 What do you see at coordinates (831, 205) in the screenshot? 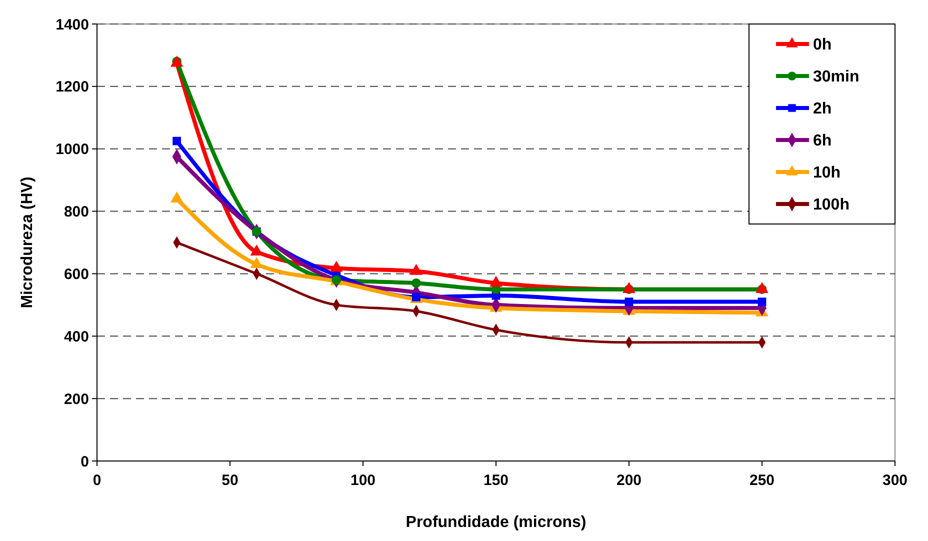
I see `legend-label: 100h` at bounding box center [831, 205].